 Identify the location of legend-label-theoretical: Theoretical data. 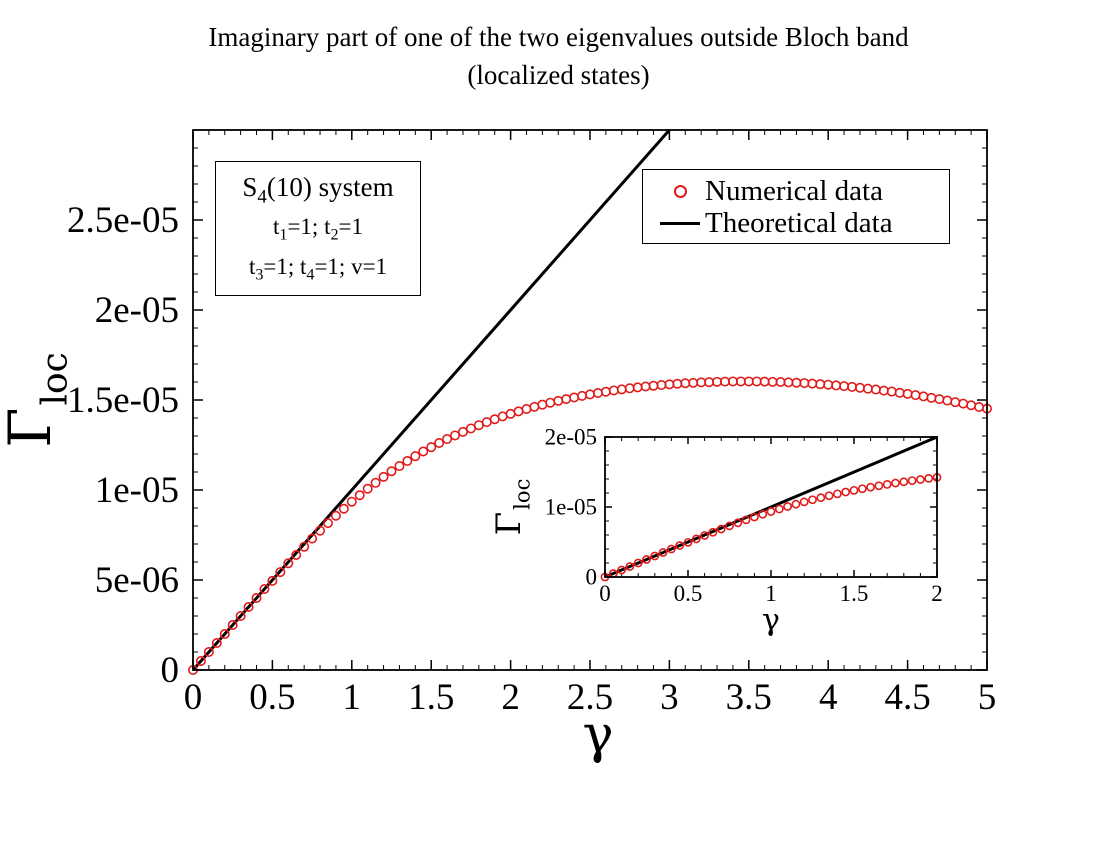
(799, 222).